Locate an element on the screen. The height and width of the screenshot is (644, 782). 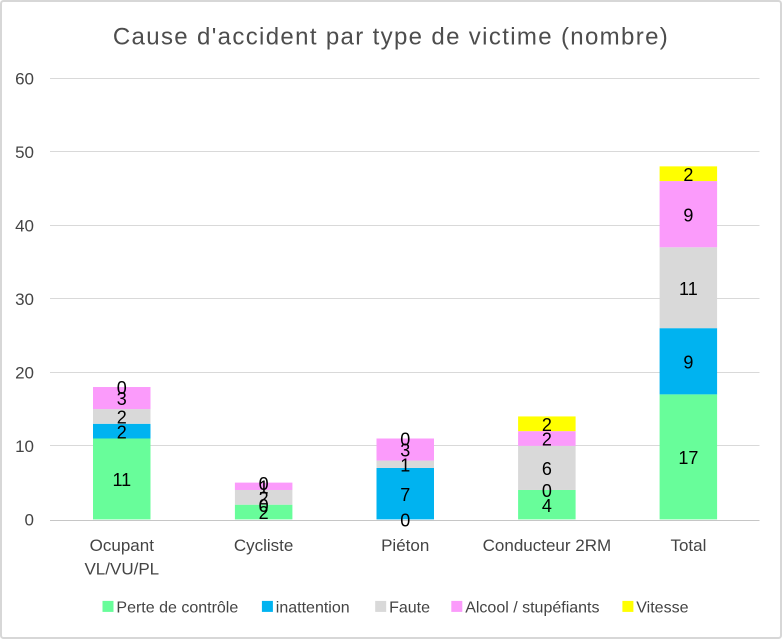
svg-text: Cycliste is located at coordinates (264, 545).